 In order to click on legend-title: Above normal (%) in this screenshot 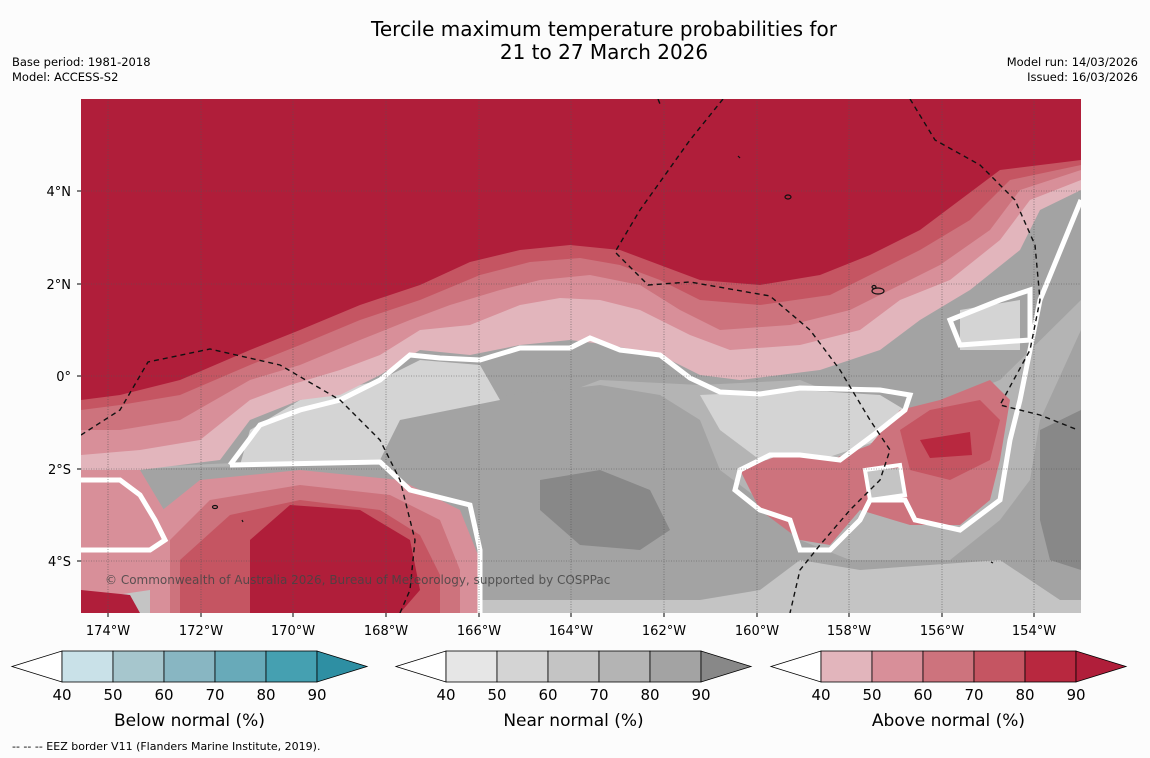, I will do `click(948, 721)`.